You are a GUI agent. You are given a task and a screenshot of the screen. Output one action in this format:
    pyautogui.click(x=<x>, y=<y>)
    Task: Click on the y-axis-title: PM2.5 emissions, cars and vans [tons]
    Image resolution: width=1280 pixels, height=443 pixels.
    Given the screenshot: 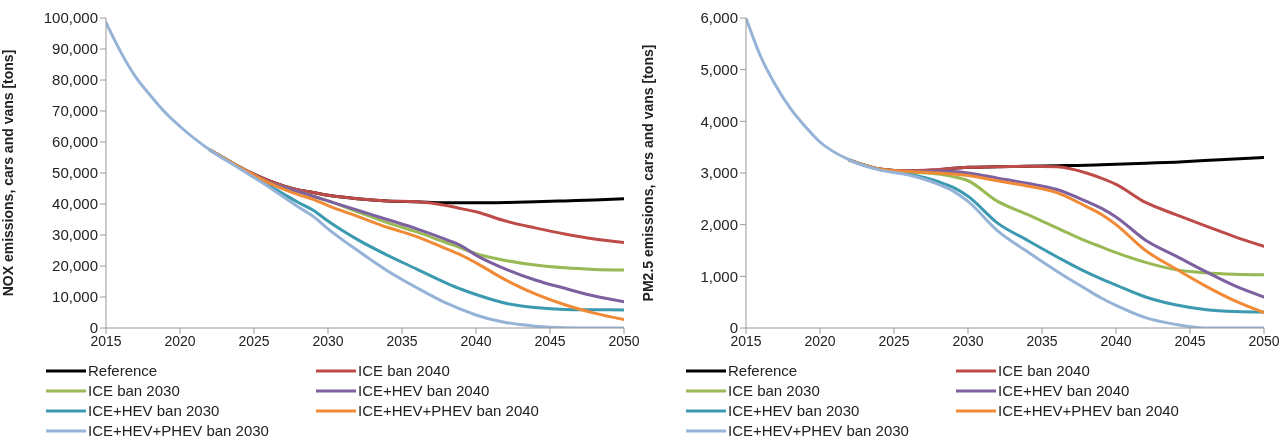 What is the action you would take?
    pyautogui.click(x=647, y=173)
    